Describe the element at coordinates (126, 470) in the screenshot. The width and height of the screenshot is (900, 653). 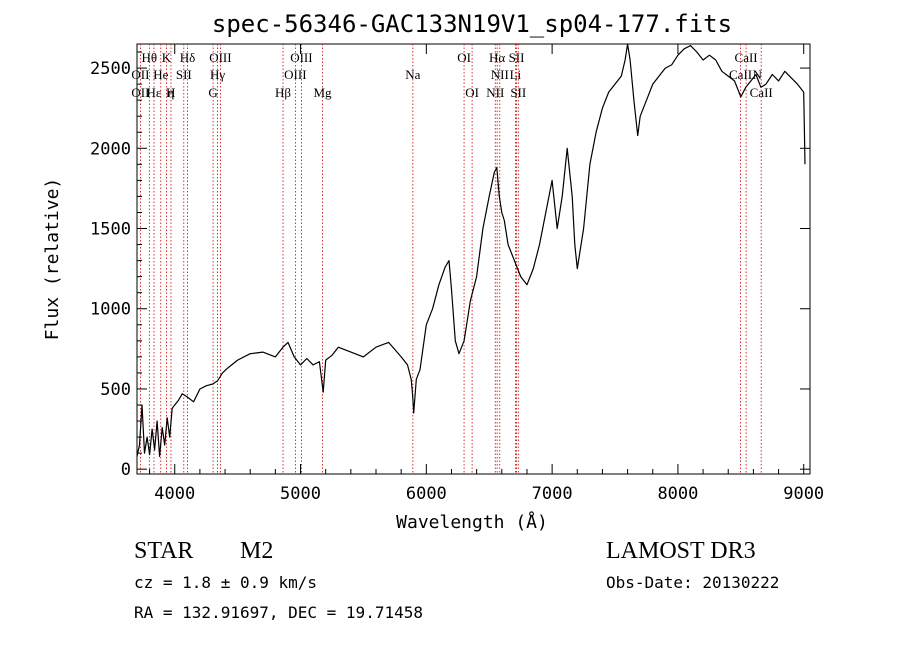
I see `y-tick-label: 0` at that location.